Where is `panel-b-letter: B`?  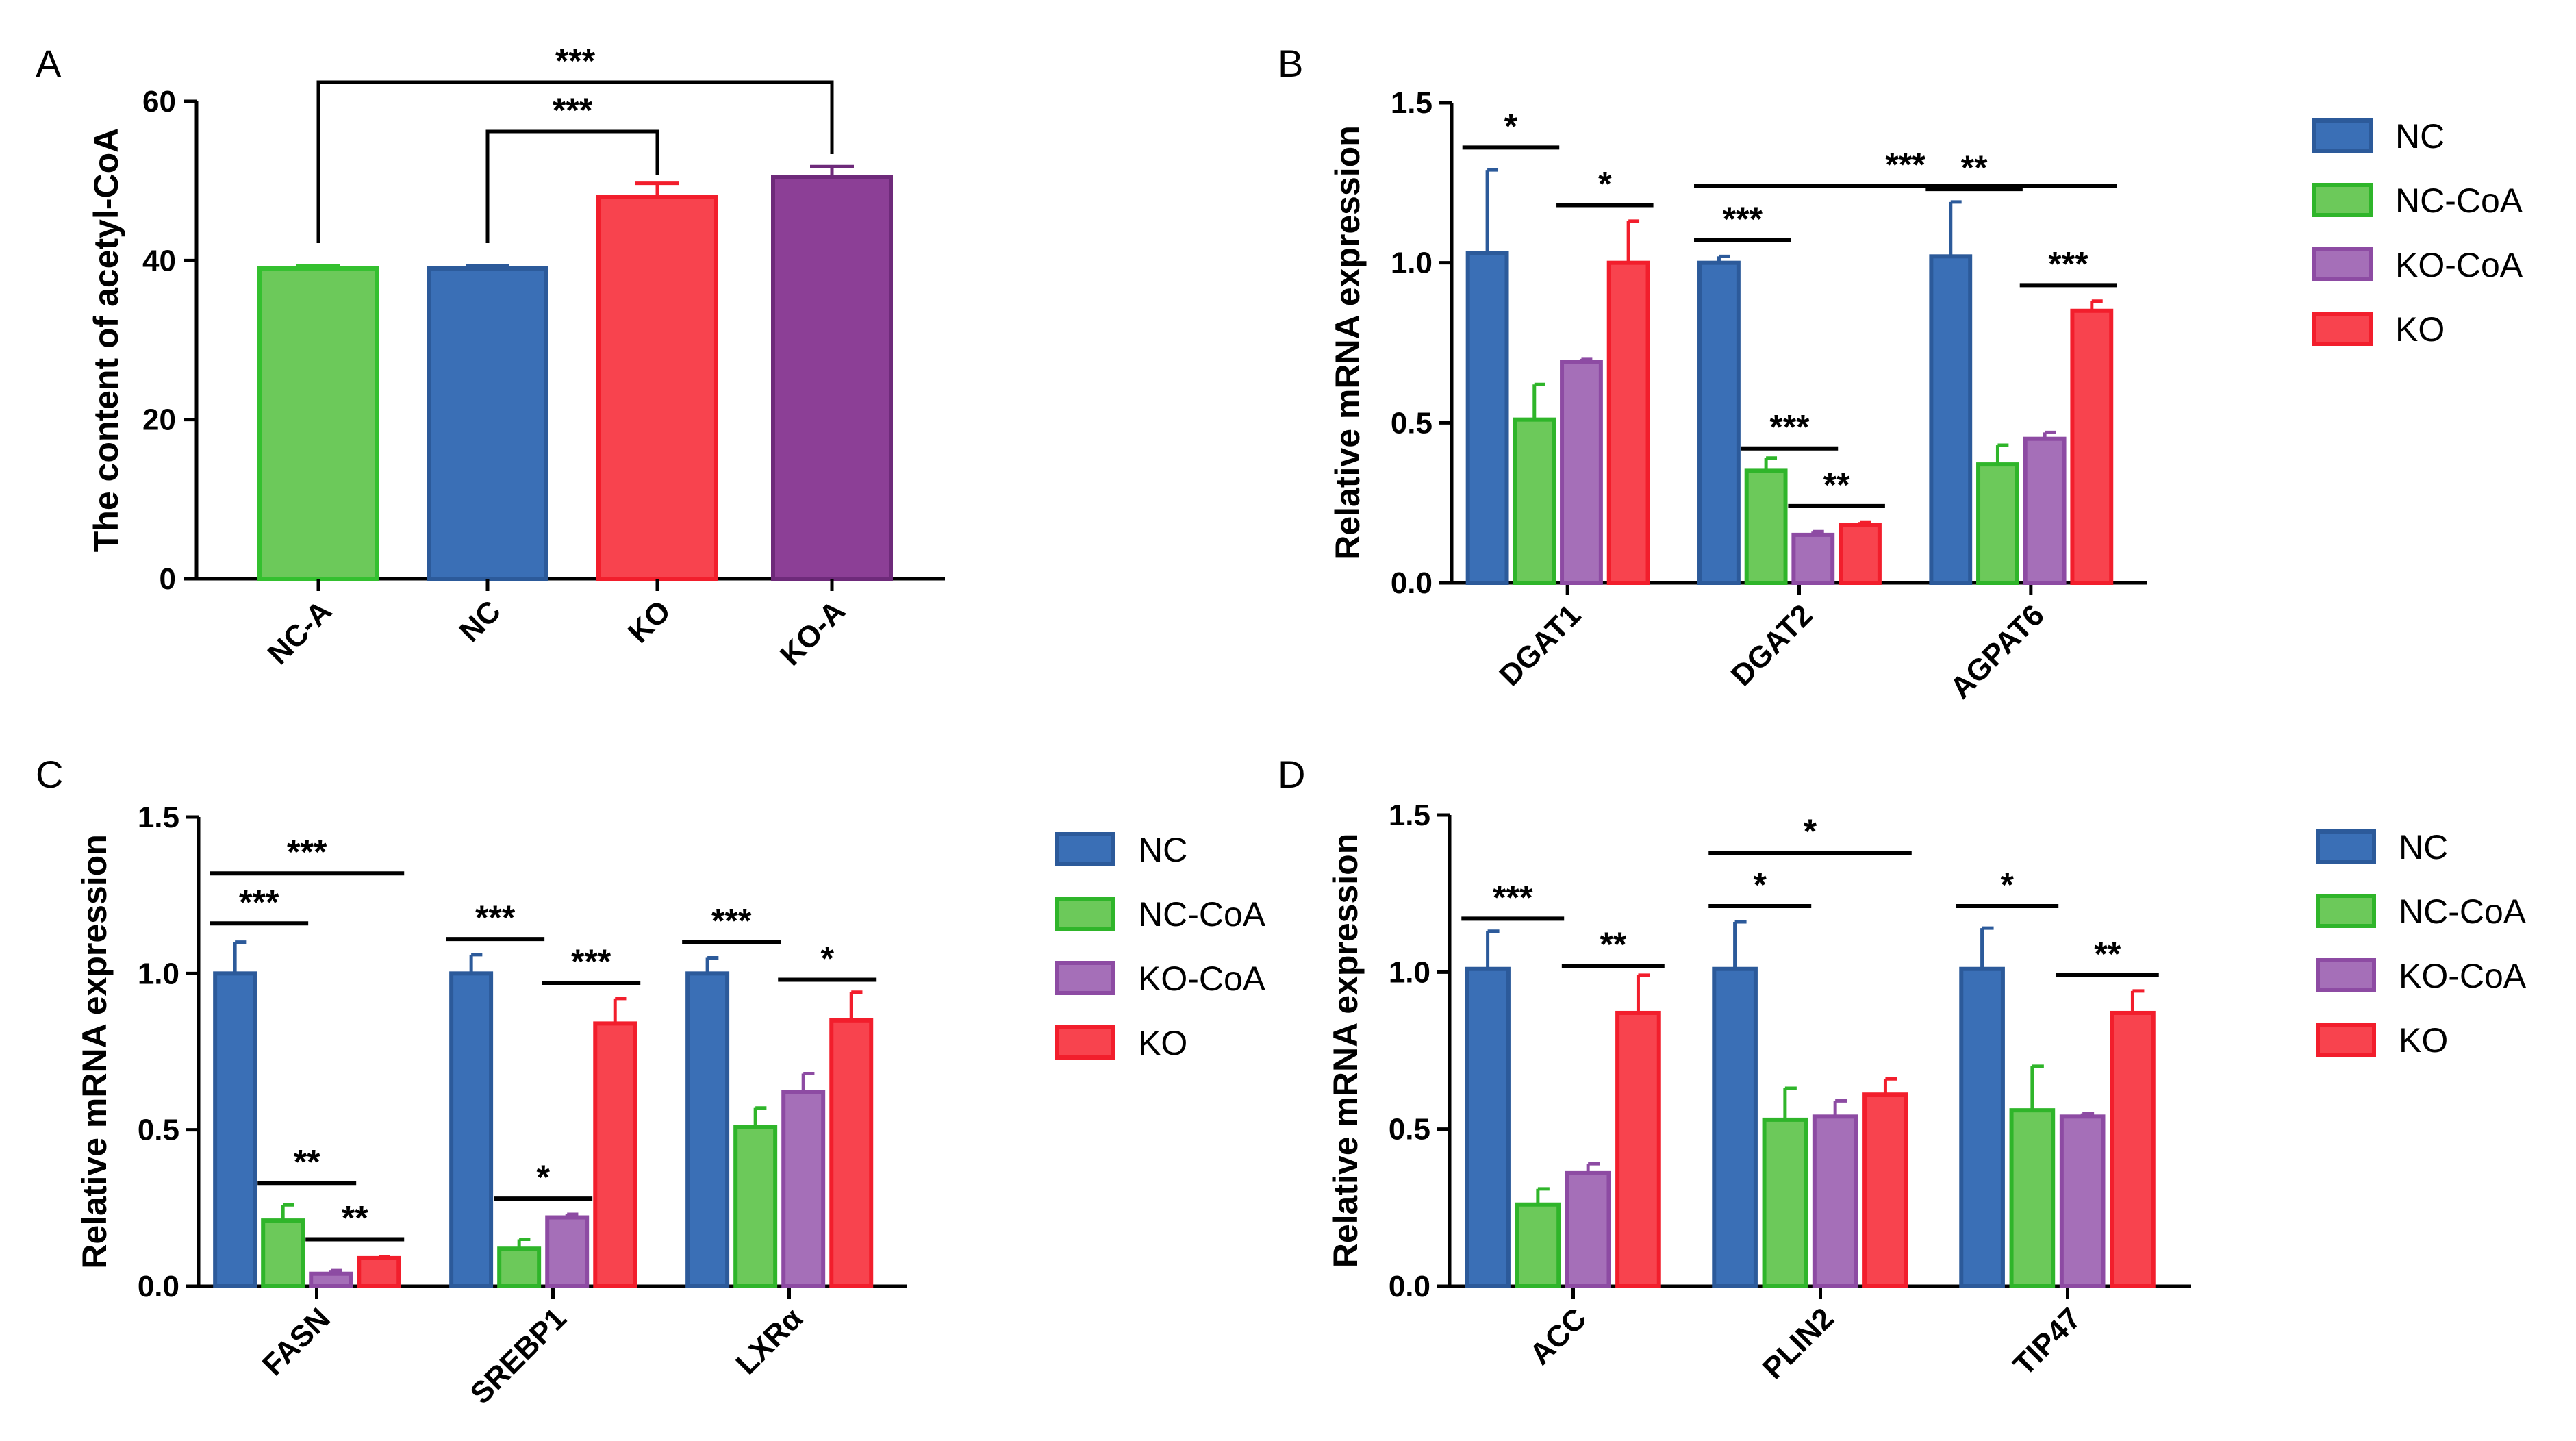
panel-b-letter: B is located at coordinates (1290, 63).